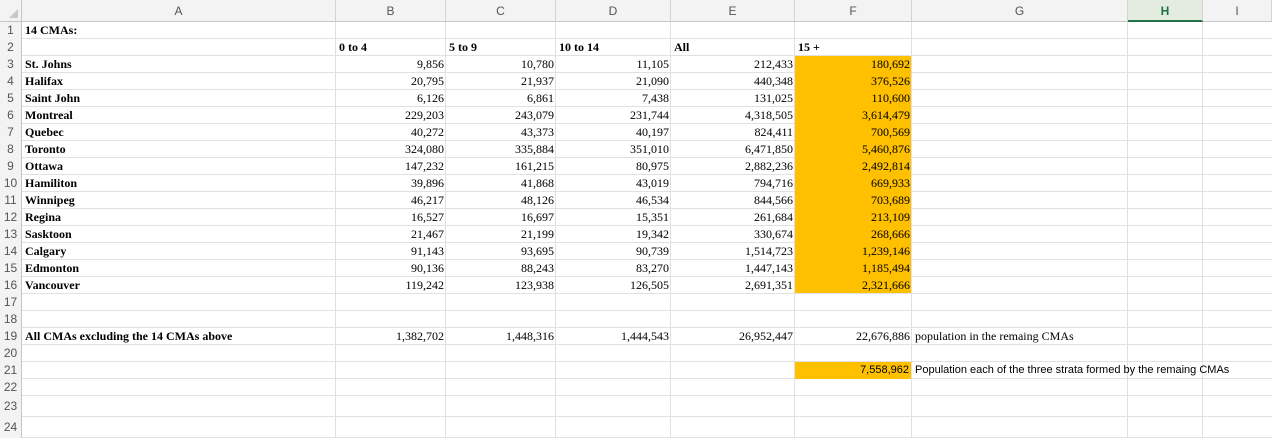 Image resolution: width=1272 pixels, height=438 pixels. What do you see at coordinates (420, 336) in the screenshot?
I see `summary-value: 1,382,702` at bounding box center [420, 336].